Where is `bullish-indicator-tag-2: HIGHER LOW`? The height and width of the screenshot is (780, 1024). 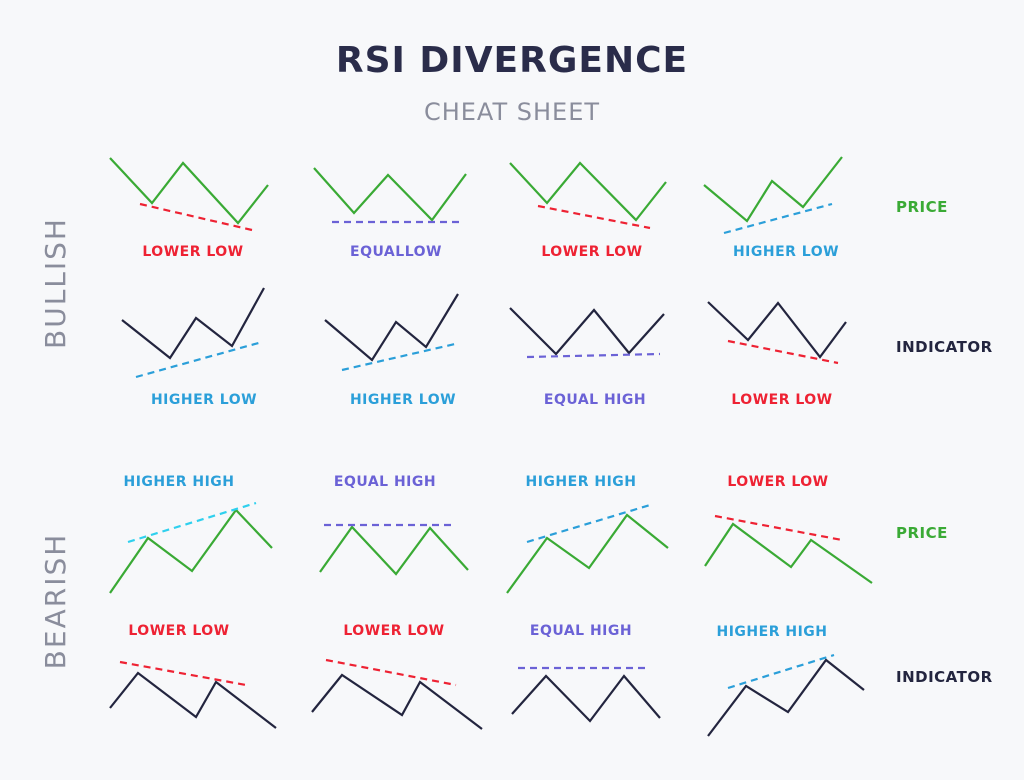 bullish-indicator-tag-2: HIGHER LOW is located at coordinates (403, 400).